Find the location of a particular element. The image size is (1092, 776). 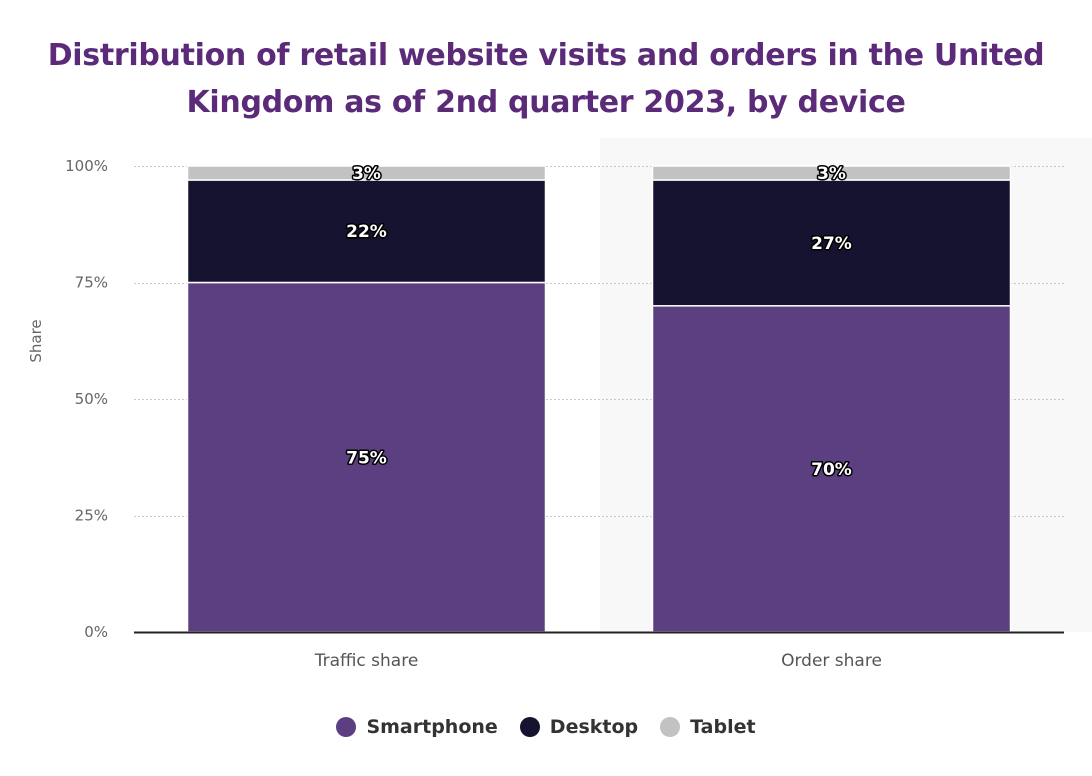

bar-desktop-order-share is located at coordinates (831, 243).